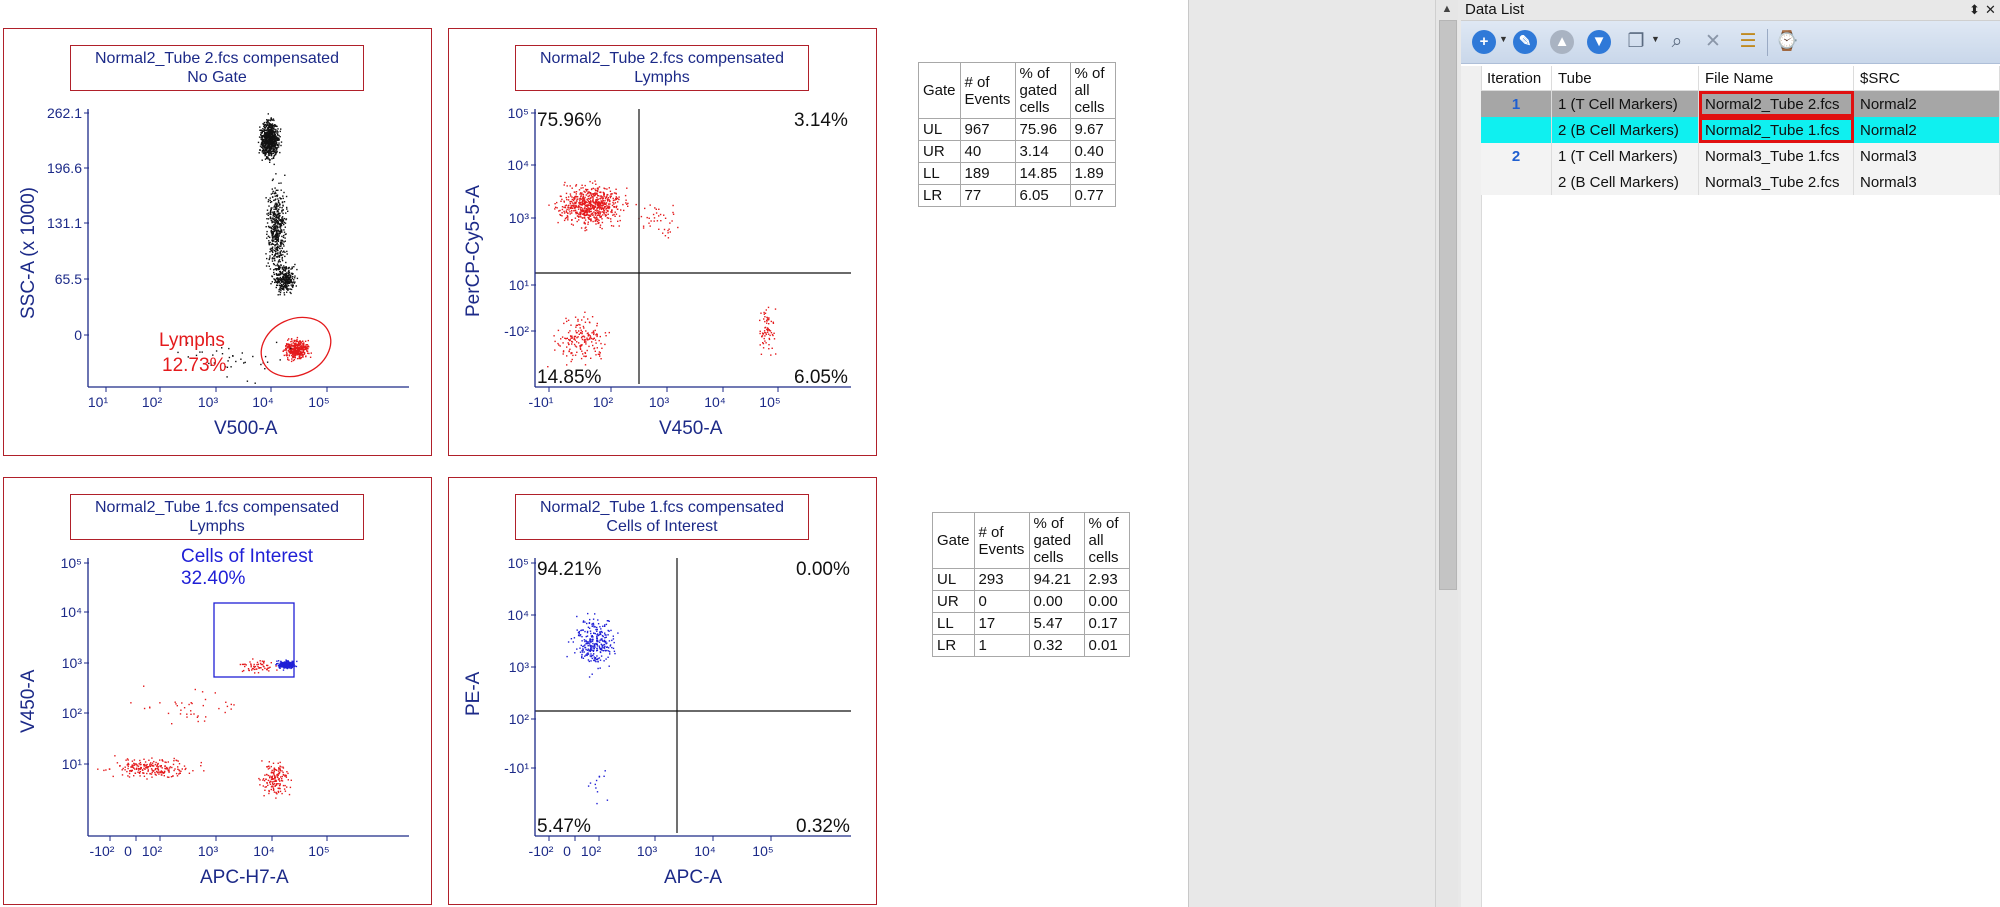 This screenshot has height=907, width=2000. I want to click on cell-file: Normal2_Tube 1.fcs, so click(1776, 130).